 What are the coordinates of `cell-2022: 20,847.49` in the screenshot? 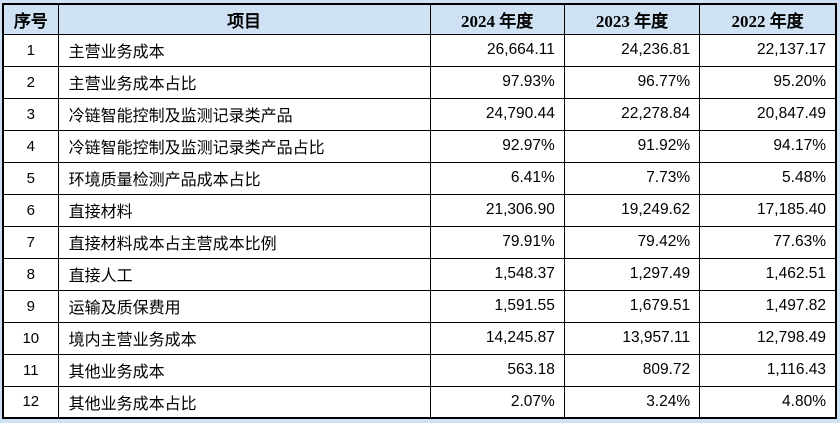 It's located at (768, 114).